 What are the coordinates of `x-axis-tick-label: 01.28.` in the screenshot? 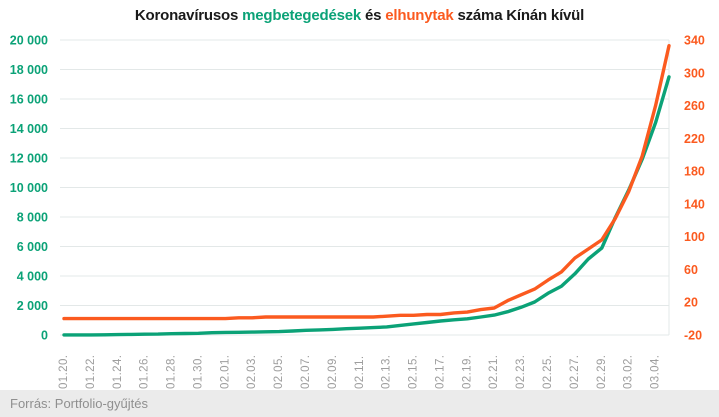 It's located at (172, 372).